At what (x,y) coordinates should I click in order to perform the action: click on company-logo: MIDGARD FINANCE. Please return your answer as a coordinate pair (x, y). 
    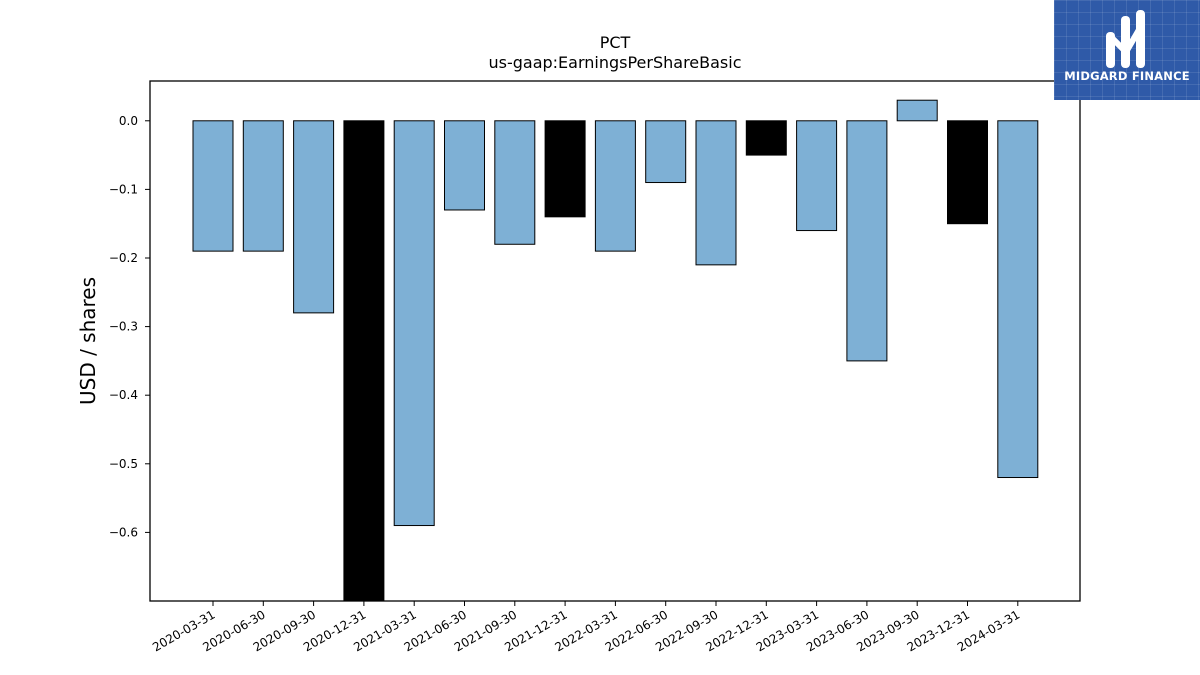
    Looking at the image, I should click on (1127, 50).